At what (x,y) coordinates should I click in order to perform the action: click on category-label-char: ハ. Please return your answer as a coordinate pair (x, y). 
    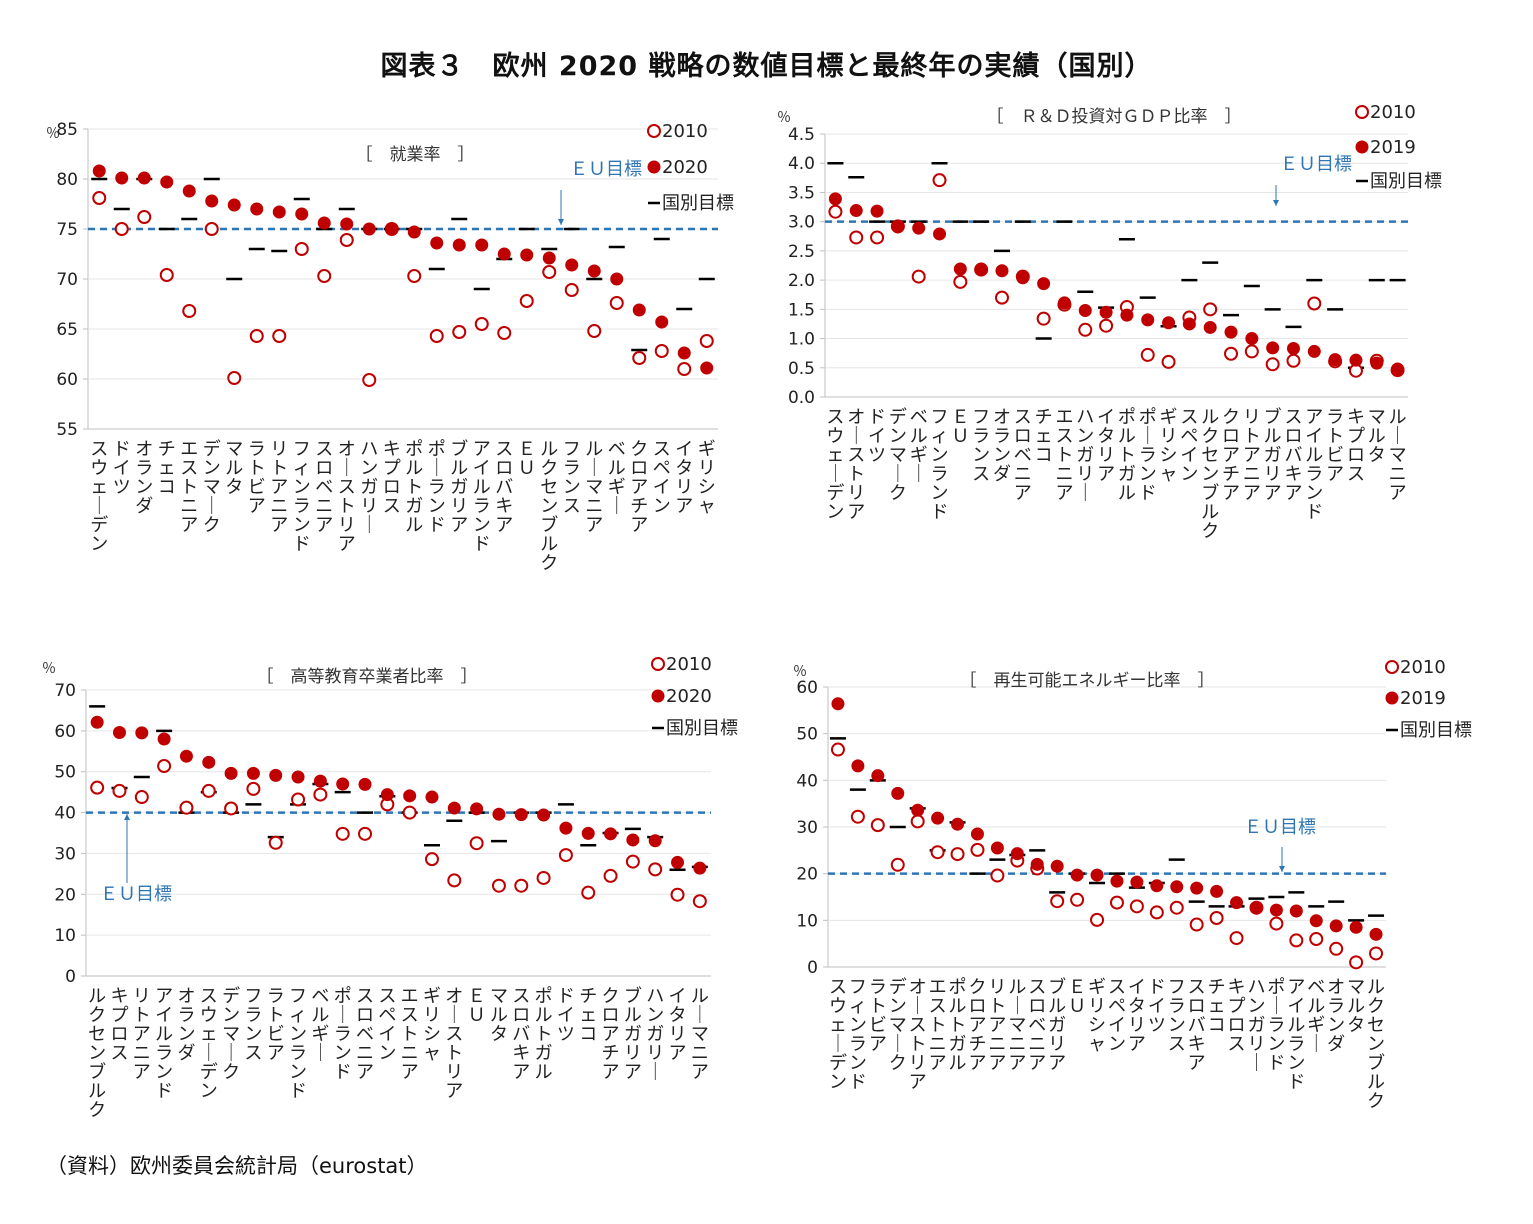
    Looking at the image, I should click on (1085, 417).